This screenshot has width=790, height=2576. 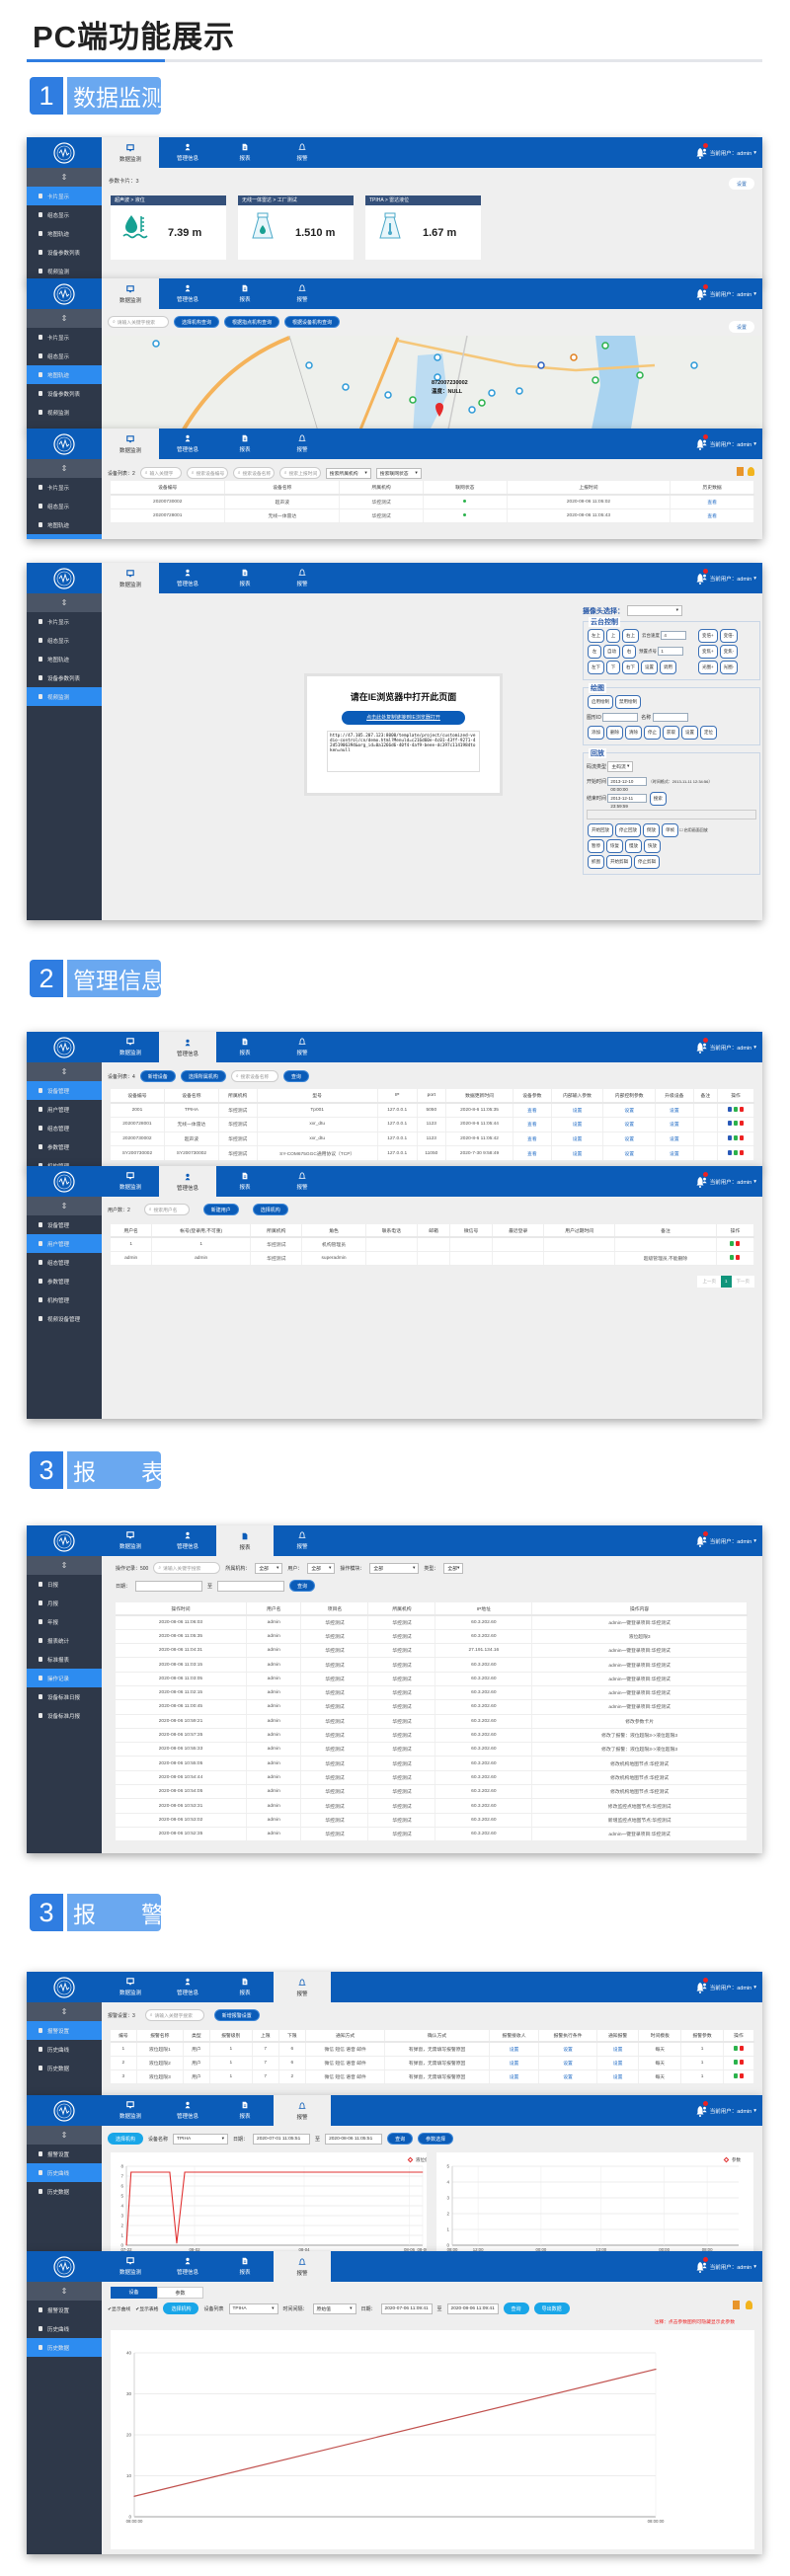 I want to click on link-view: 查看, so click(x=532, y=1154).